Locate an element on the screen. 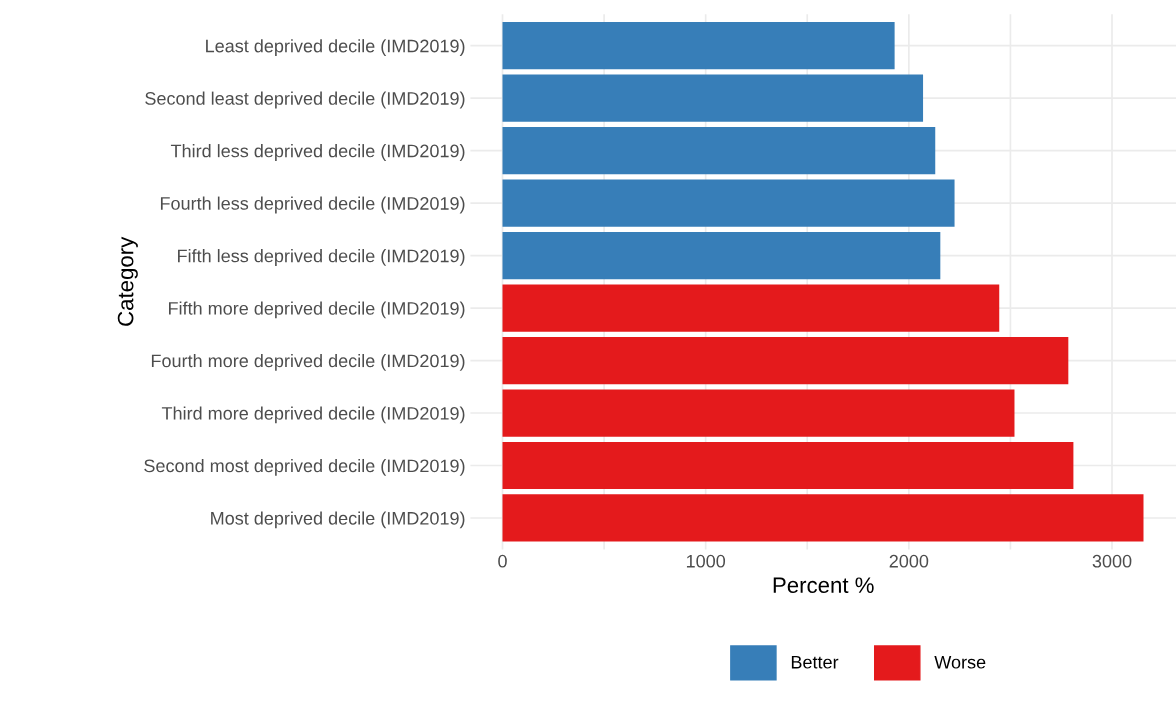 The image size is (1176, 709). y-tick-label: Third less deprived decile (IMD2019) is located at coordinates (317, 152).